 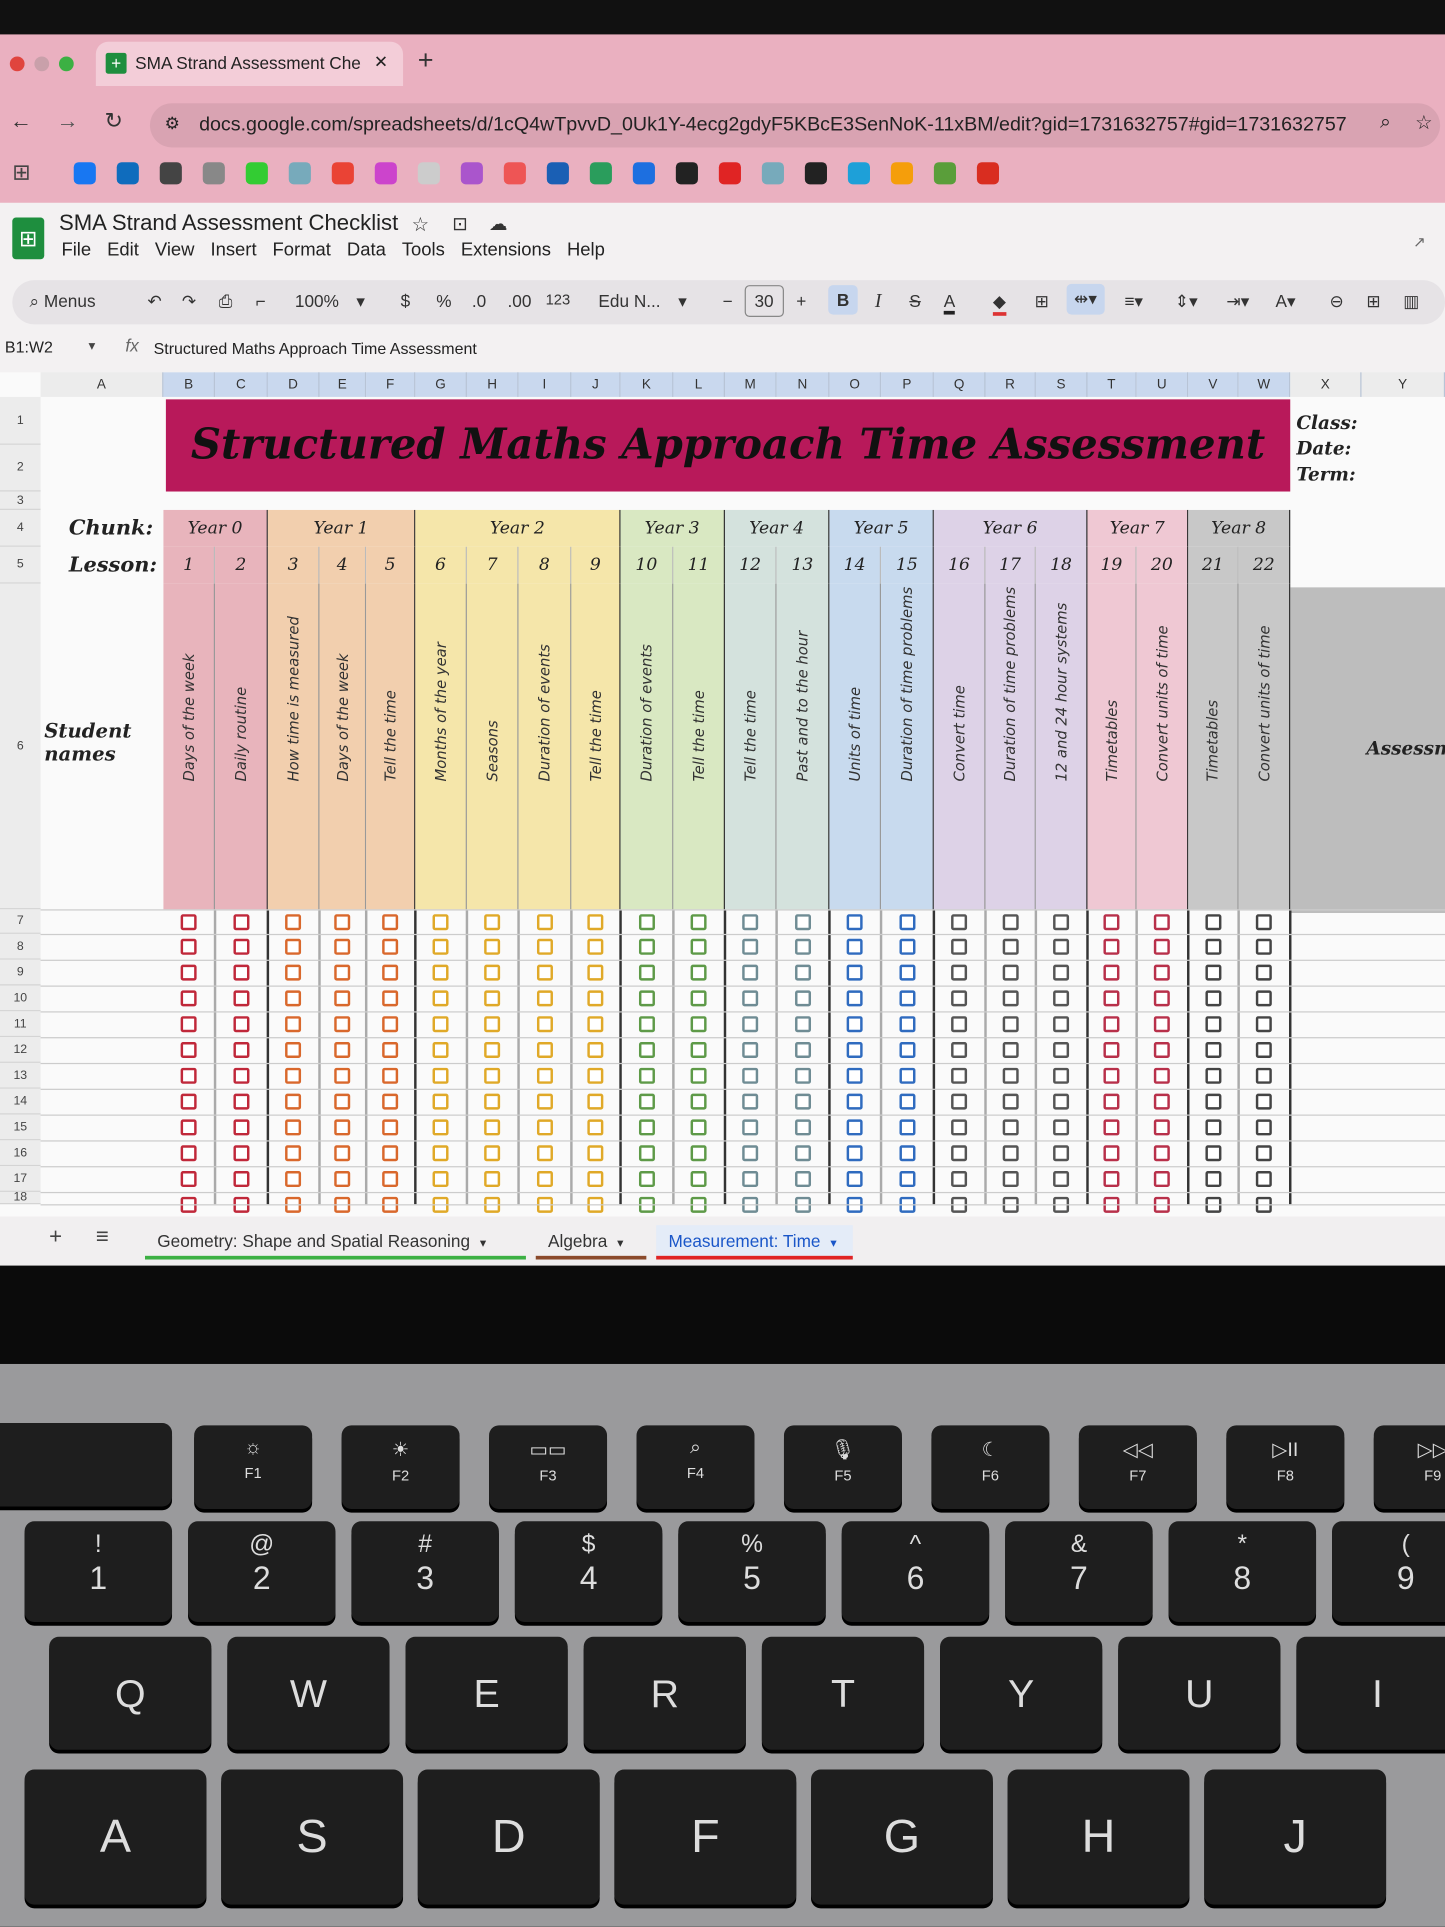 I want to click on column-header-O: O, so click(x=855, y=384).